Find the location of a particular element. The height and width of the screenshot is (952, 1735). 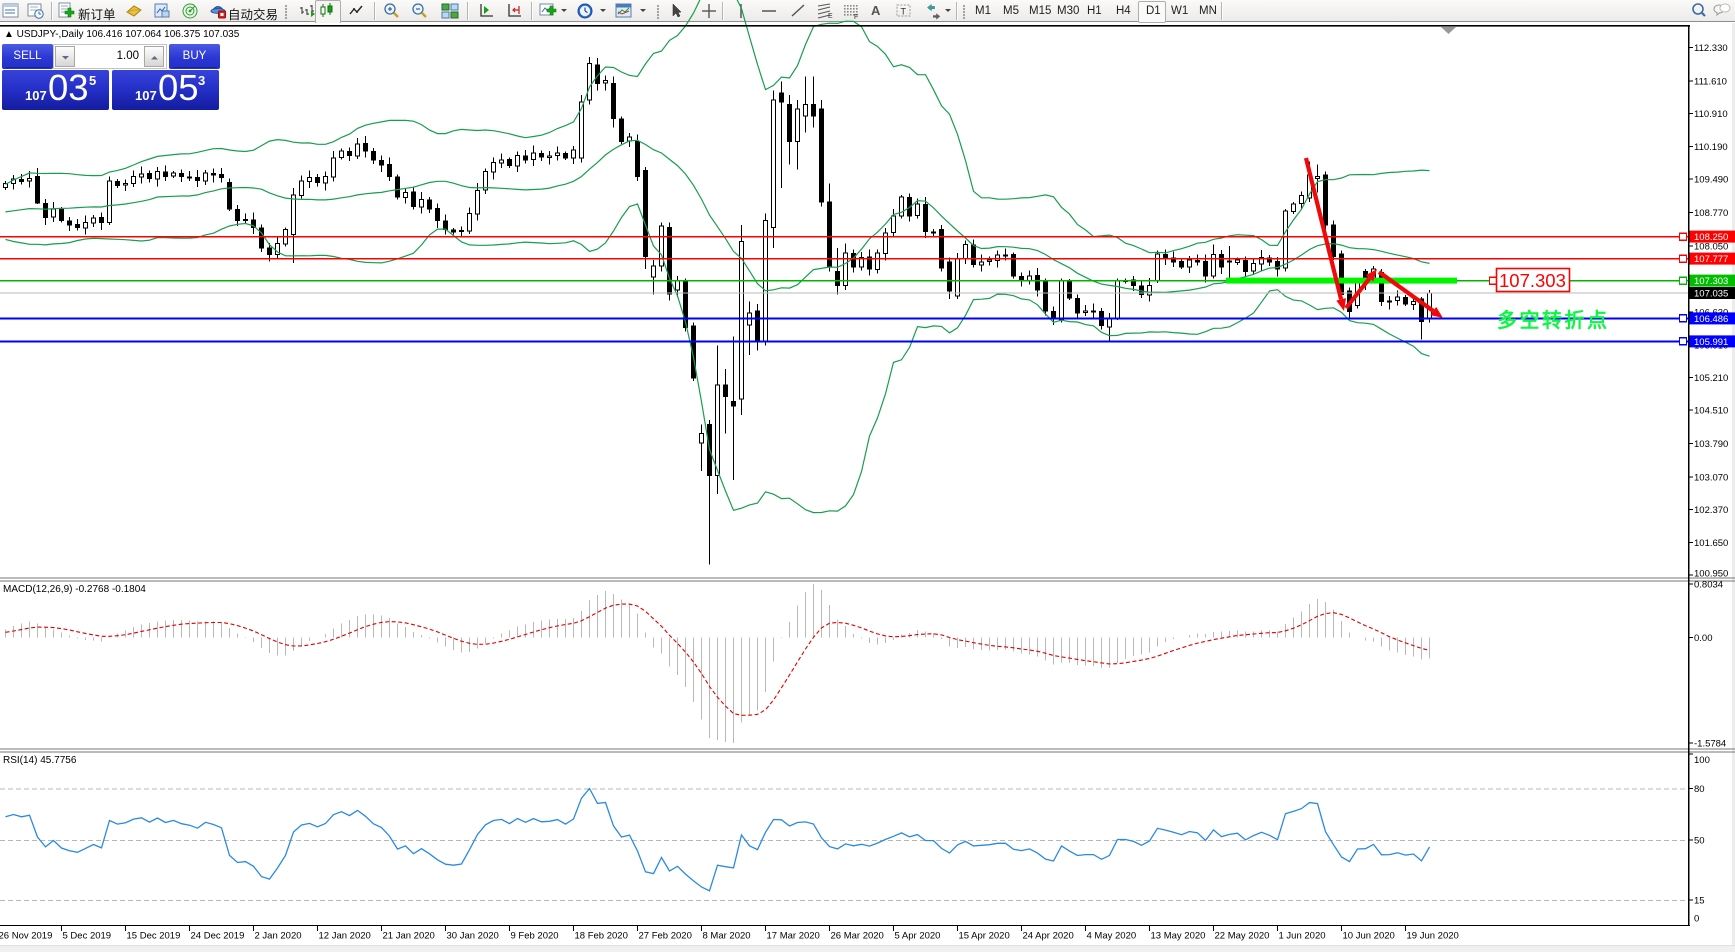

svg-text: 110.910 is located at coordinates (1711, 114).